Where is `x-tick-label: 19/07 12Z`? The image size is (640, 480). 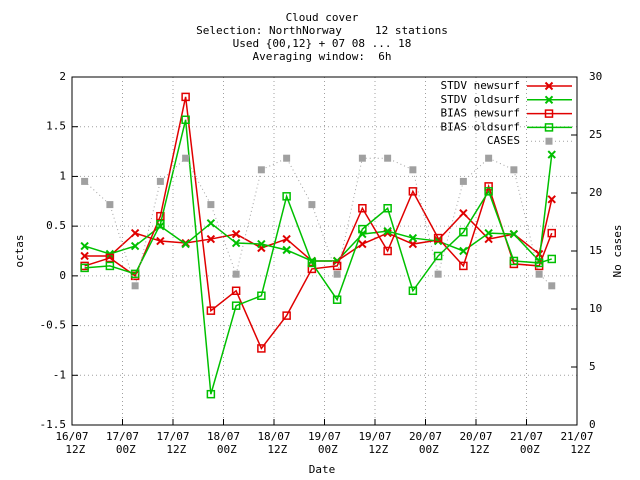
x-tick-label: 19/07 12Z is located at coordinates (374, 443).